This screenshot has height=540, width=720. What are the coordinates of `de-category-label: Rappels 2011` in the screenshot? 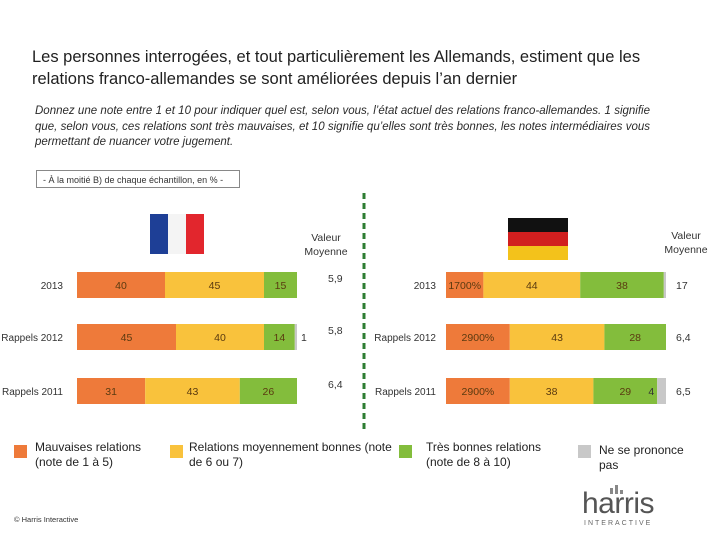 It's located at (405, 392).